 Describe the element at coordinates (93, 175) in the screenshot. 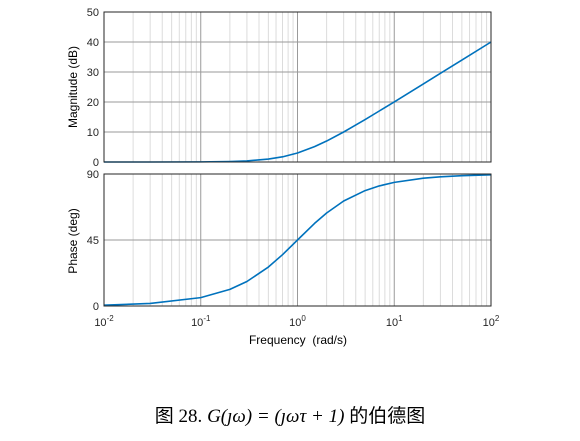

I see `phase-y-tick-label: 90` at that location.